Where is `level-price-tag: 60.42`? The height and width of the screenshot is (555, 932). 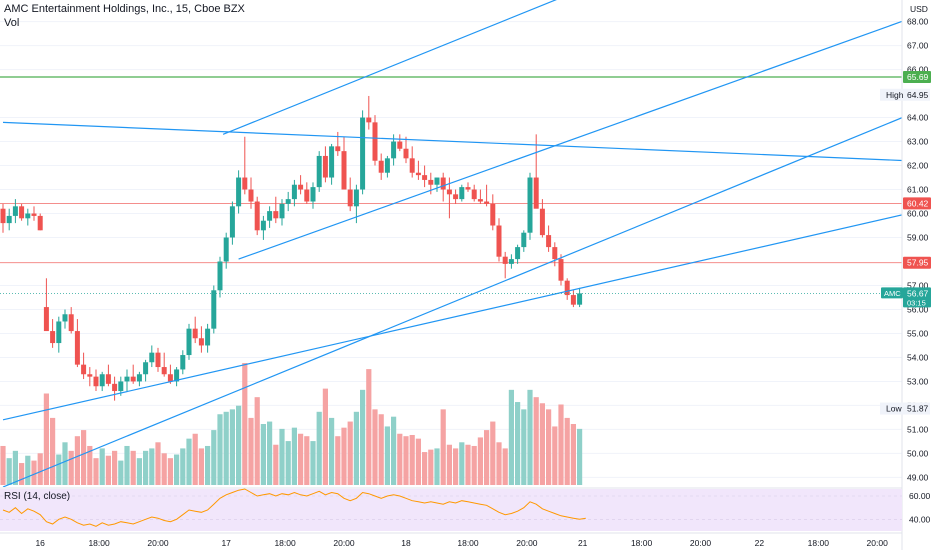 level-price-tag: 60.42 is located at coordinates (918, 203).